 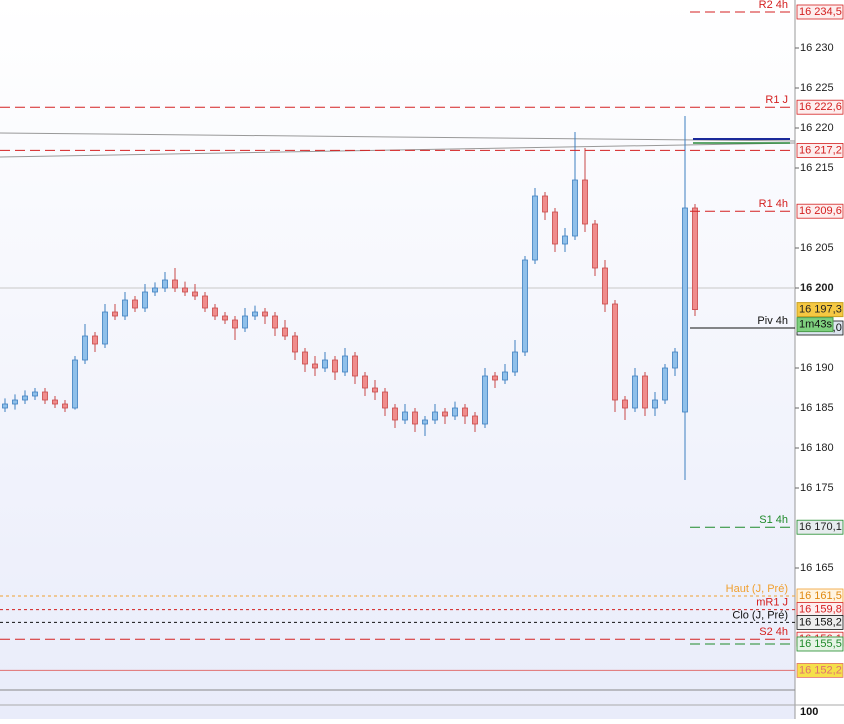 I want to click on level-value: 16 217,2, so click(x=820, y=150).